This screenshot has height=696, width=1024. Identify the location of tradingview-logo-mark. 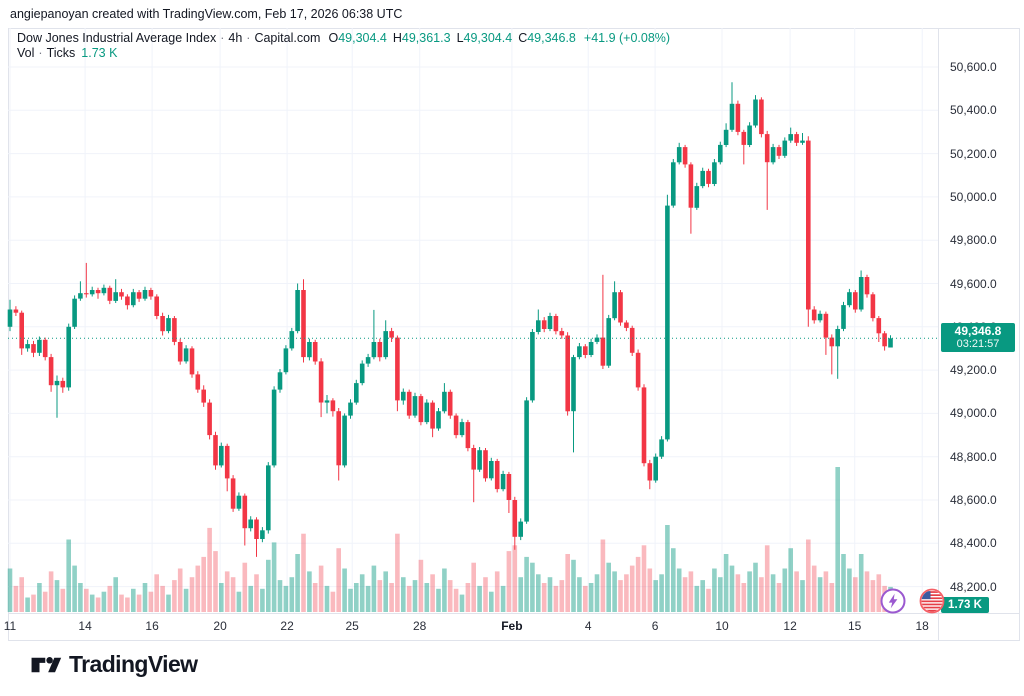
(46, 664).